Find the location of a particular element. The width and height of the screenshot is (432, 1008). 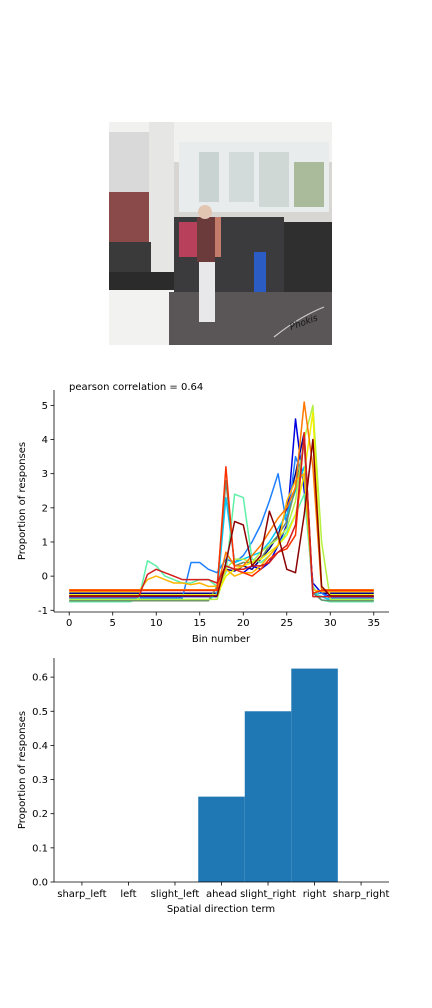

y-tick-label: 0.4 is located at coordinates (40, 746).